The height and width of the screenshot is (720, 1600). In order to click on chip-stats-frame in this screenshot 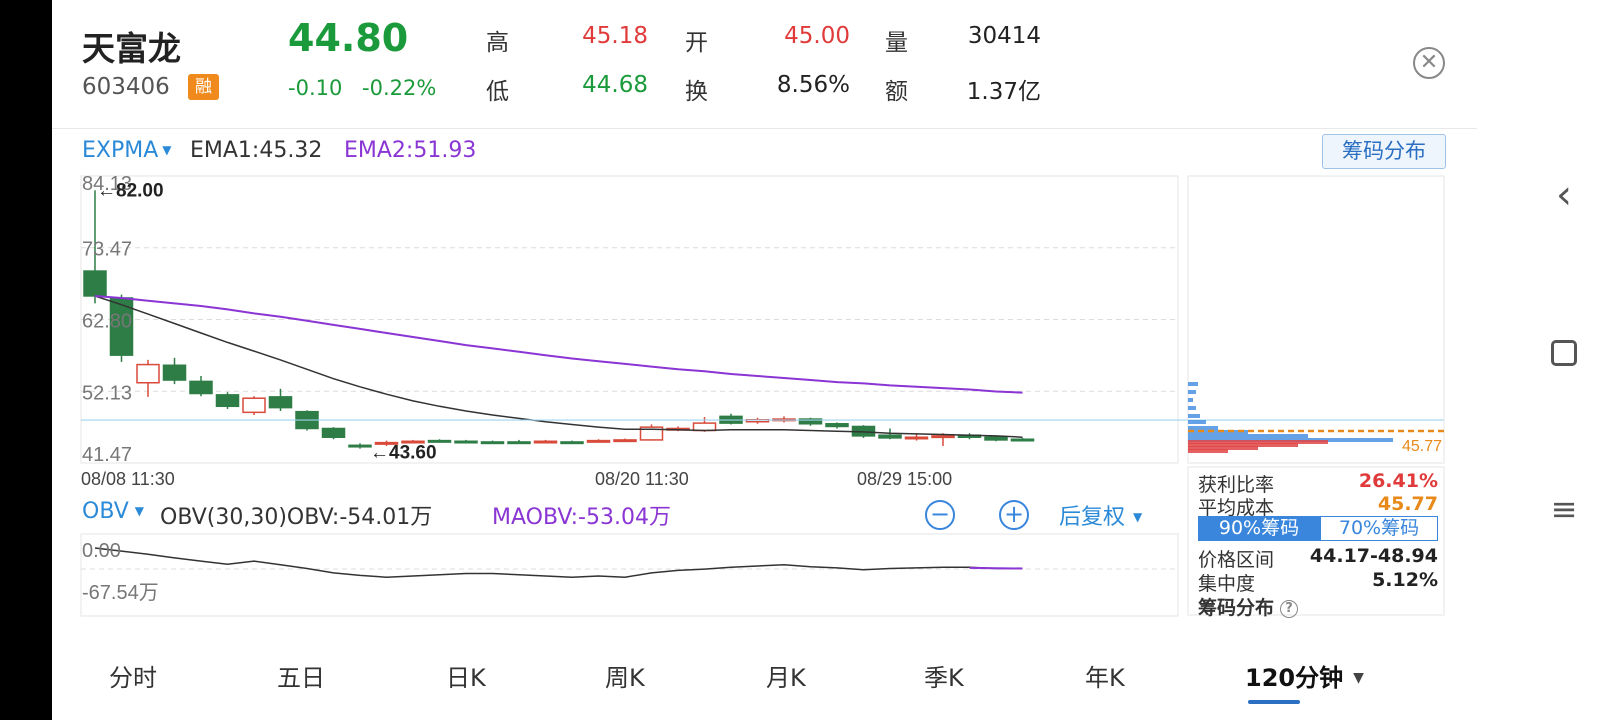, I will do `click(1316, 541)`.